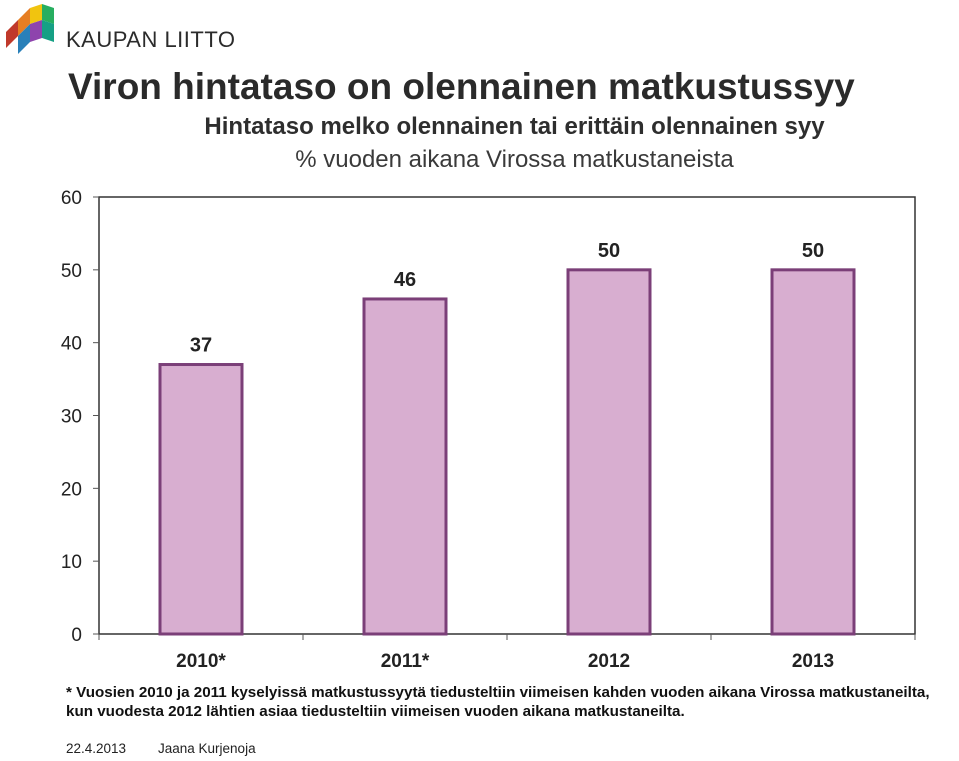 This screenshot has height=761, width=959. What do you see at coordinates (96, 748) in the screenshot?
I see `footer-date: 22.4.2013` at bounding box center [96, 748].